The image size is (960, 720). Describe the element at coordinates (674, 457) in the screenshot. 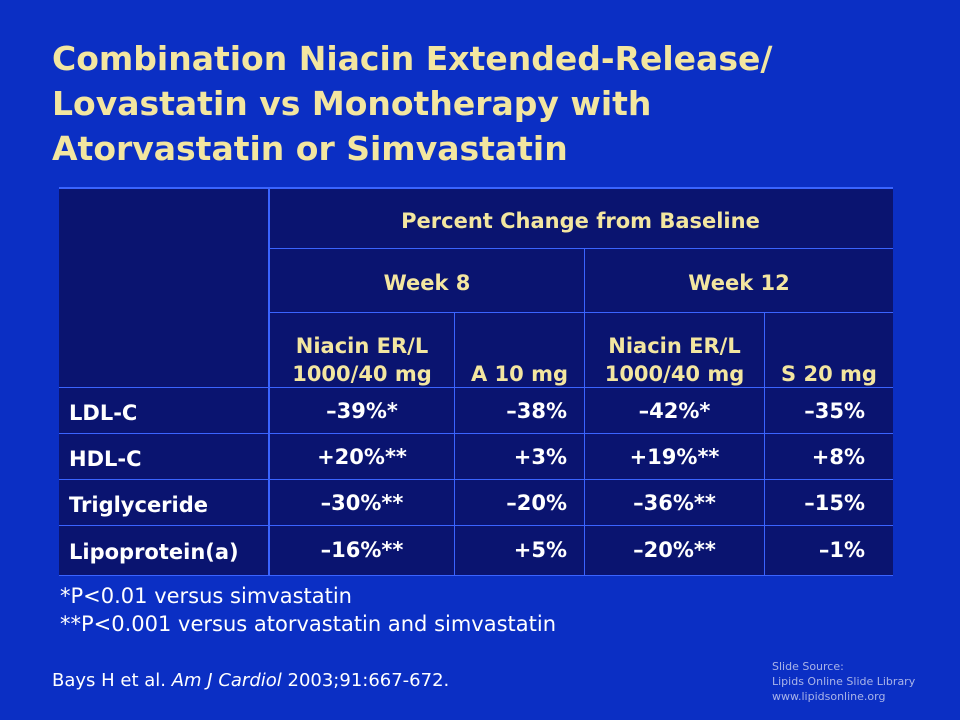

I see `cell-hdl-col3: +19%**` at that location.